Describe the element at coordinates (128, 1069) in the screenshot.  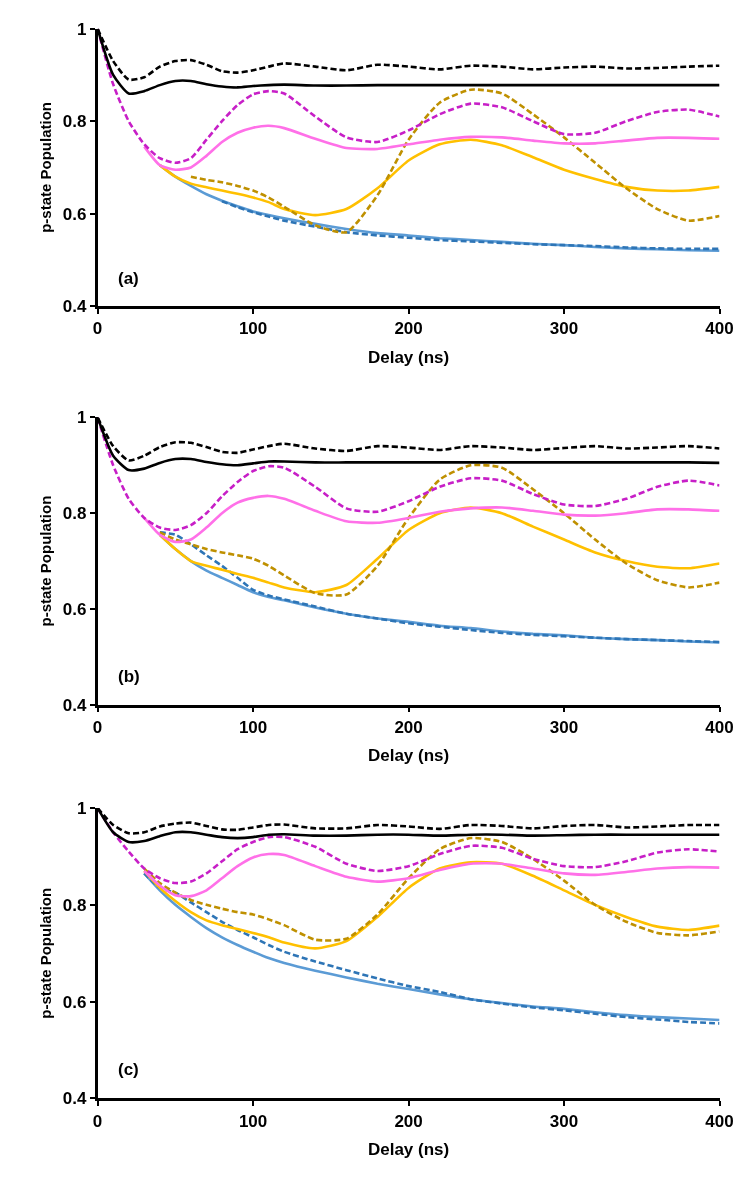
I see `annotation: (c)` at that location.